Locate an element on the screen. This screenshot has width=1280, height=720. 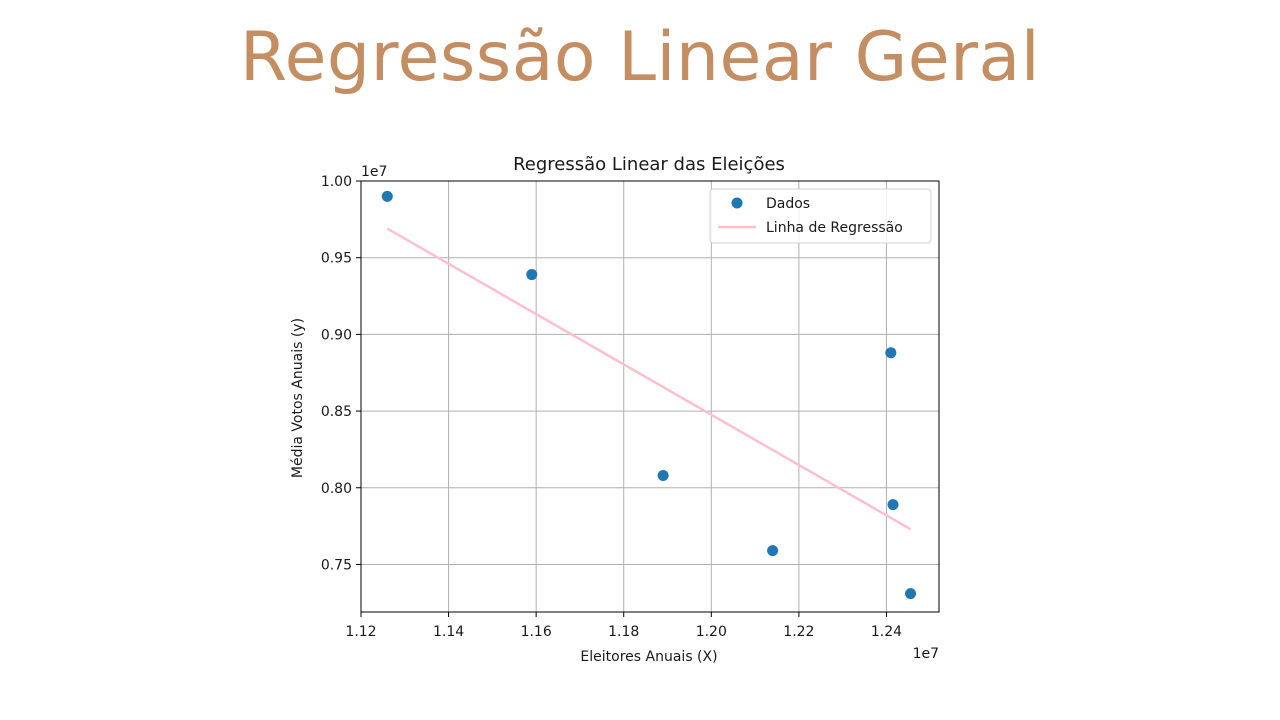
legend-marker-dados is located at coordinates (737, 203).